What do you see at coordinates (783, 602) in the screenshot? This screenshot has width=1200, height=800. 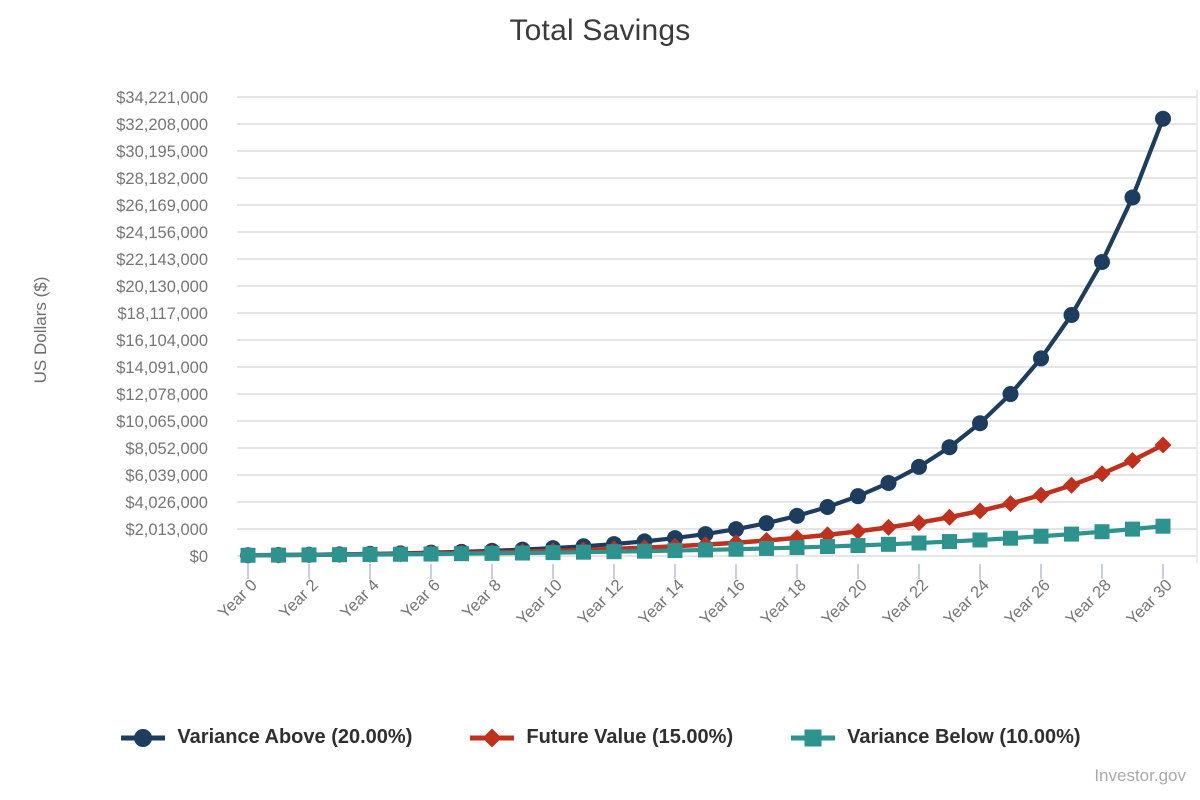 I see `x-axis-tick-label: Year 18` at bounding box center [783, 602].